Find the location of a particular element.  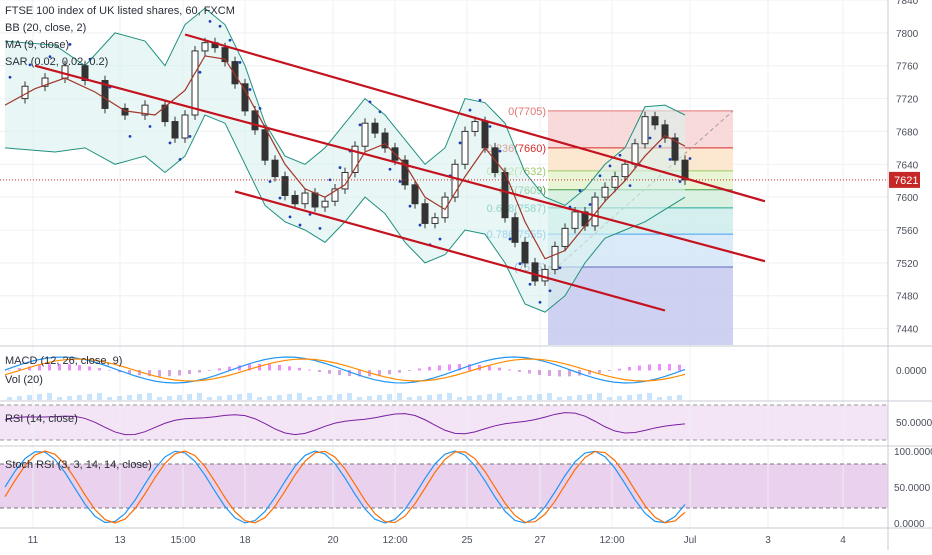

time-axis-label: 20 is located at coordinates (333, 540).